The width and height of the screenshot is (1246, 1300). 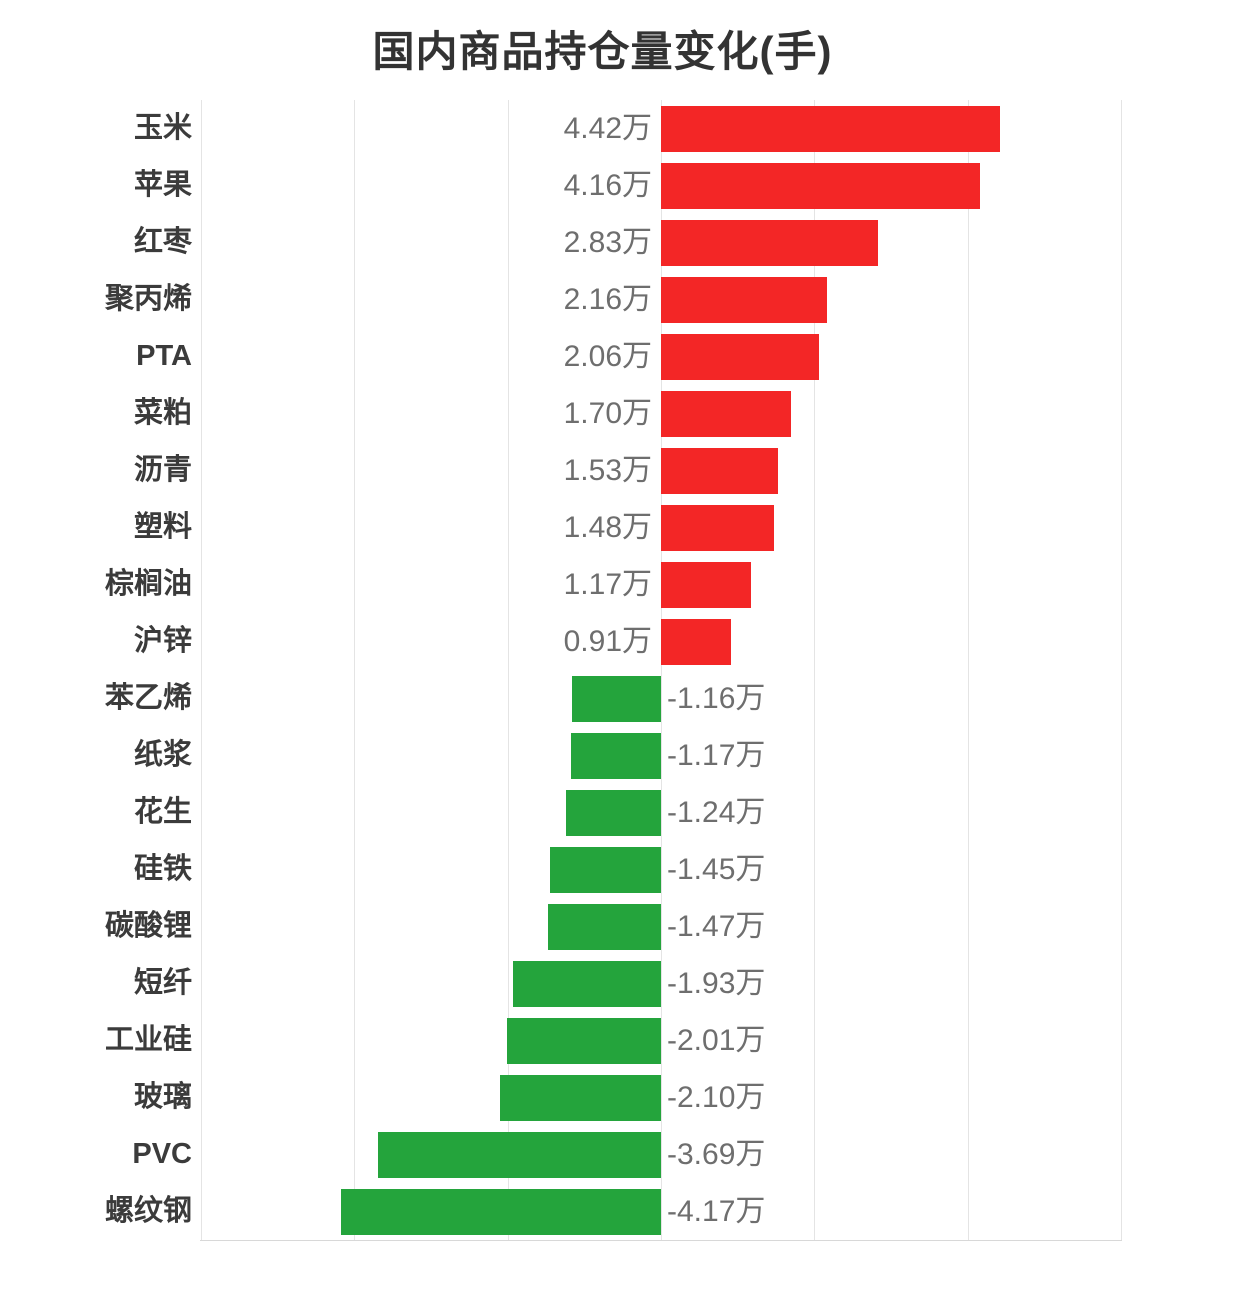 I want to click on value-label: 1.48万, so click(x=607, y=527).